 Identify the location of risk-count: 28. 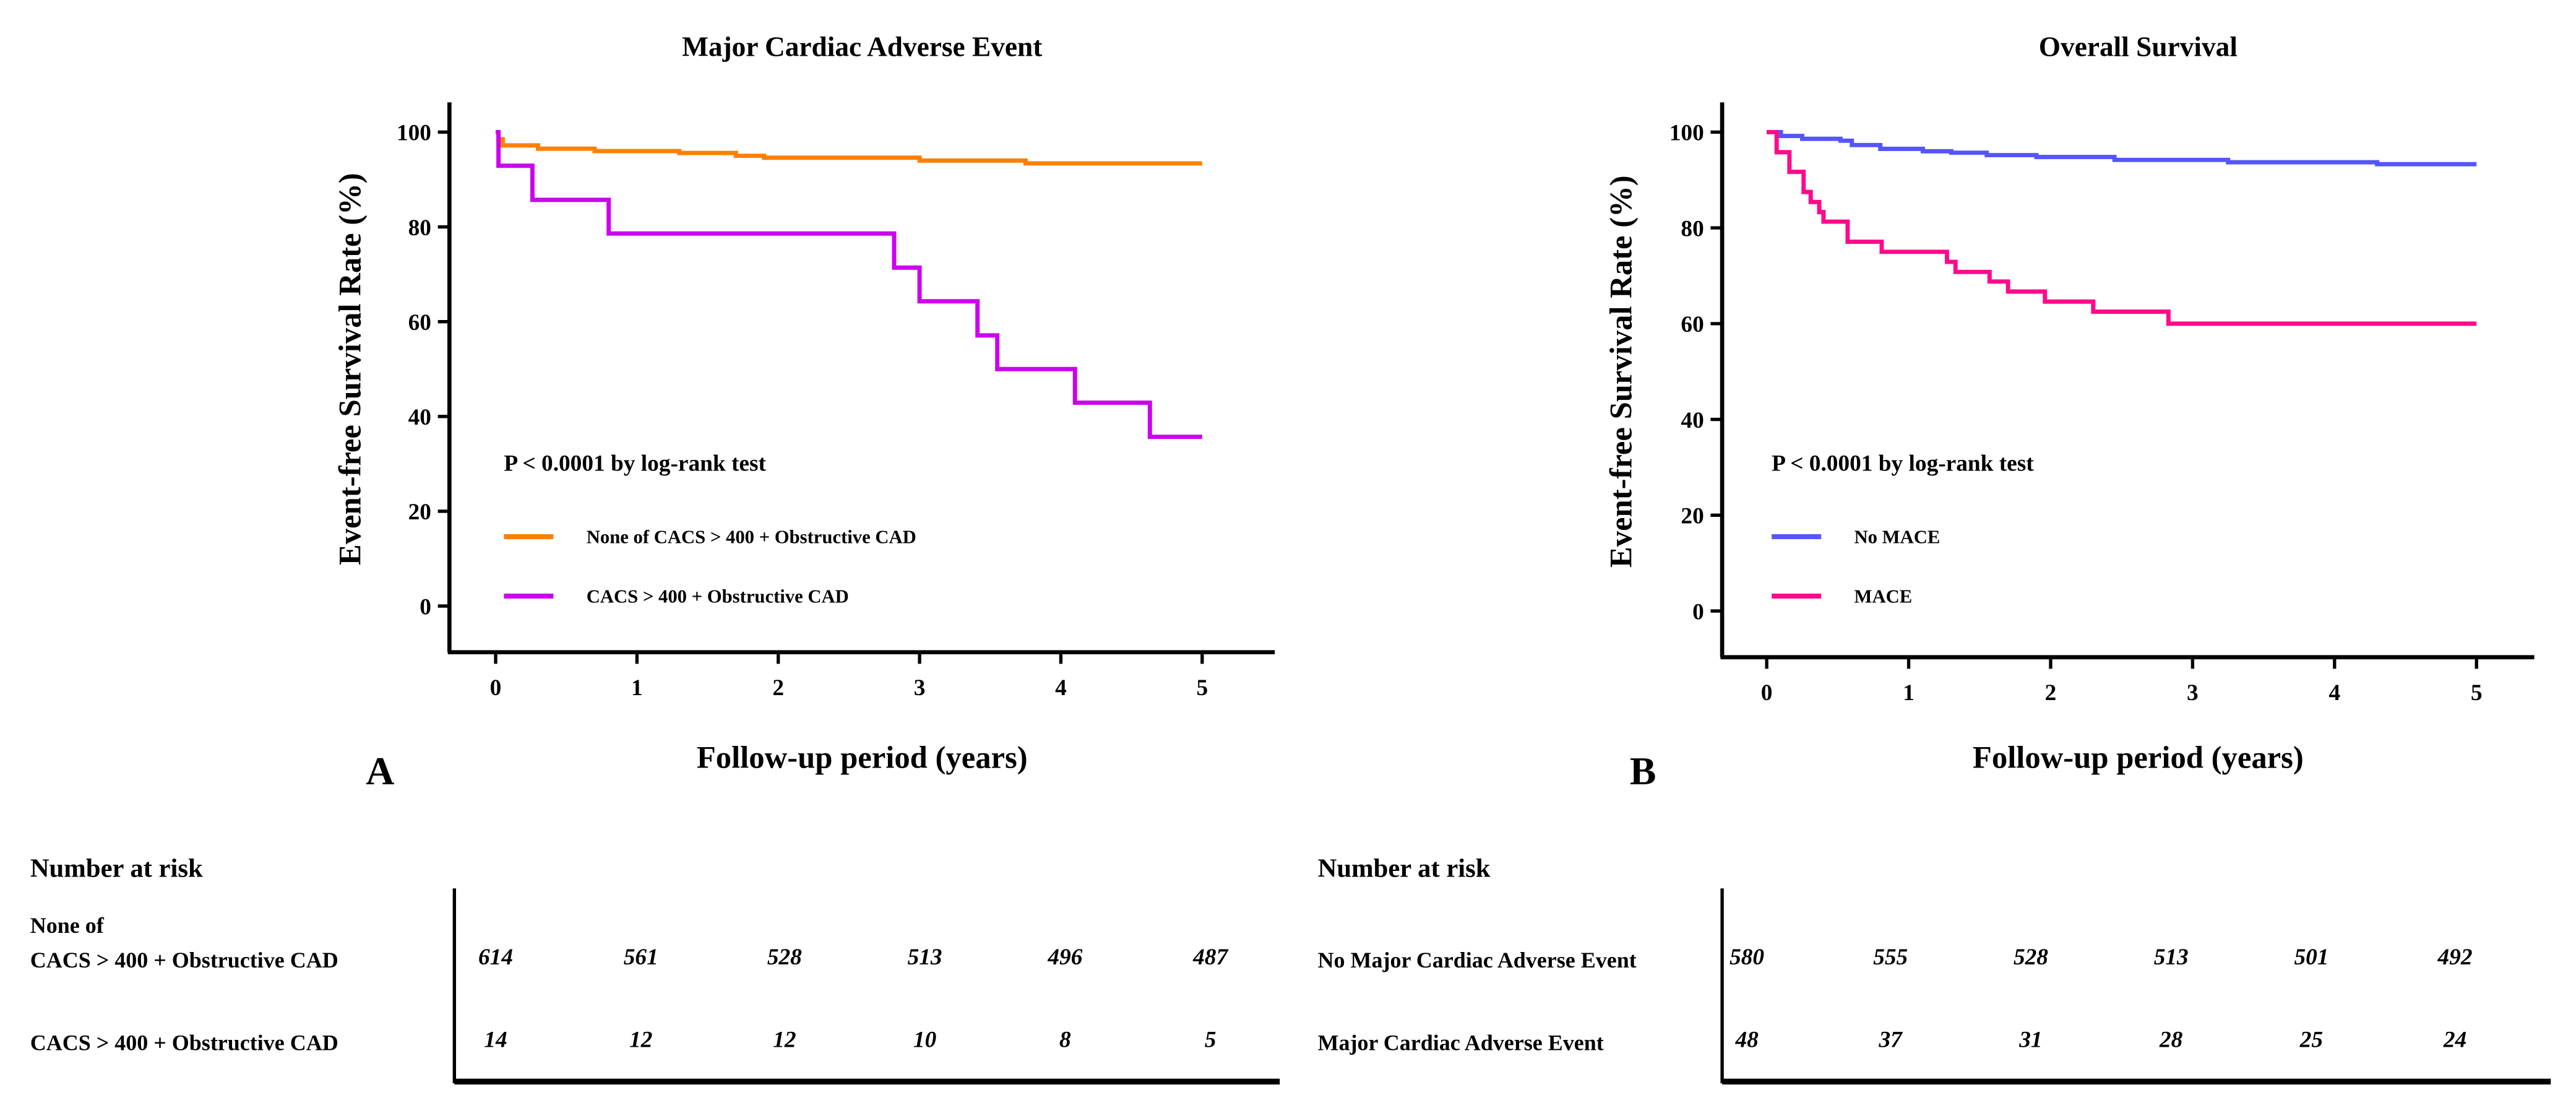
(2171, 1039).